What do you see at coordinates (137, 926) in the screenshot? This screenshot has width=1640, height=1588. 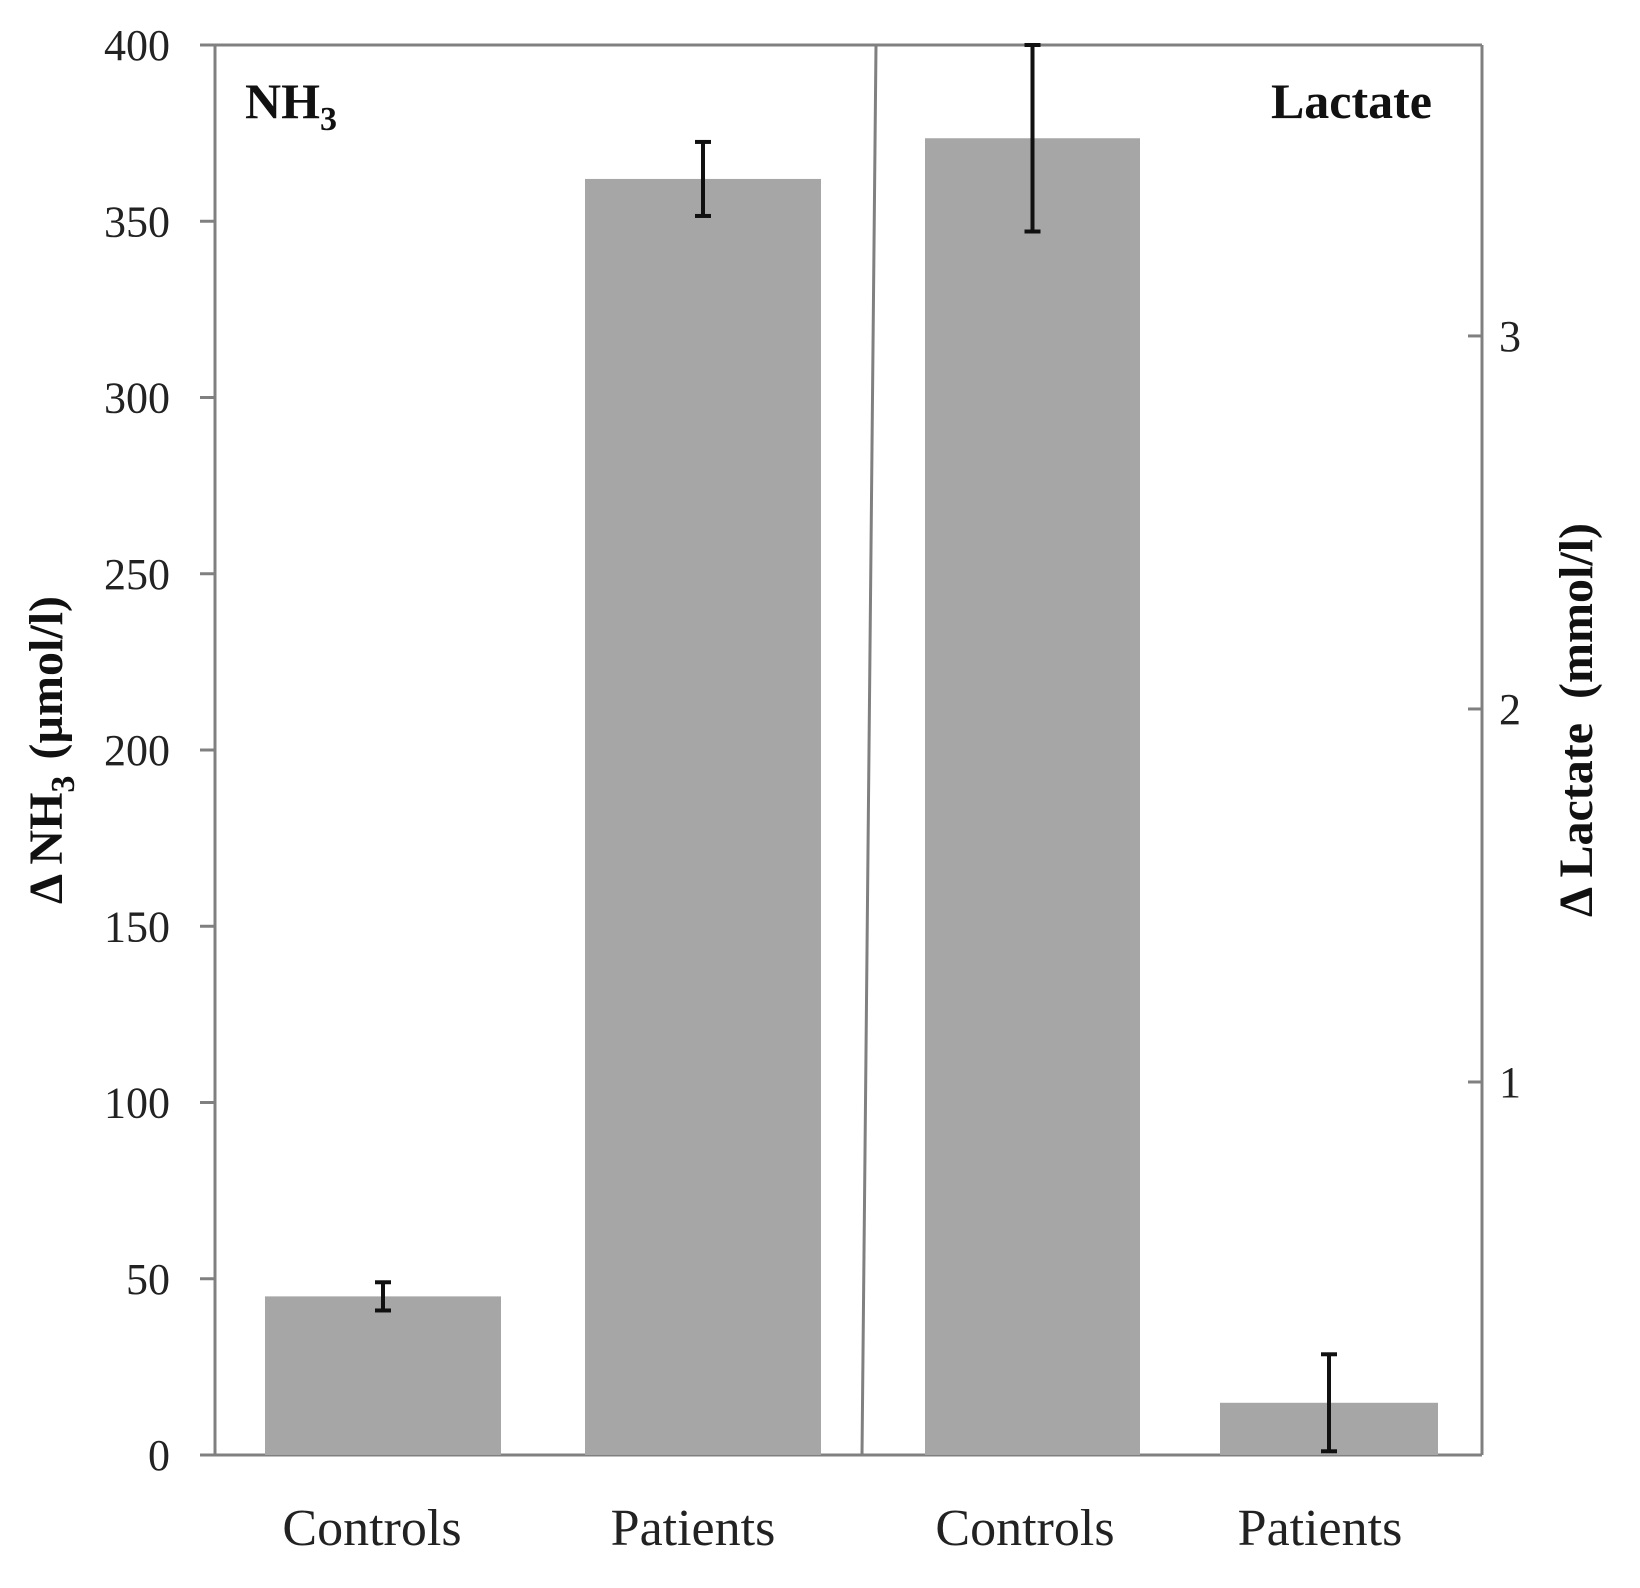 I see `left-tick-label: 150` at bounding box center [137, 926].